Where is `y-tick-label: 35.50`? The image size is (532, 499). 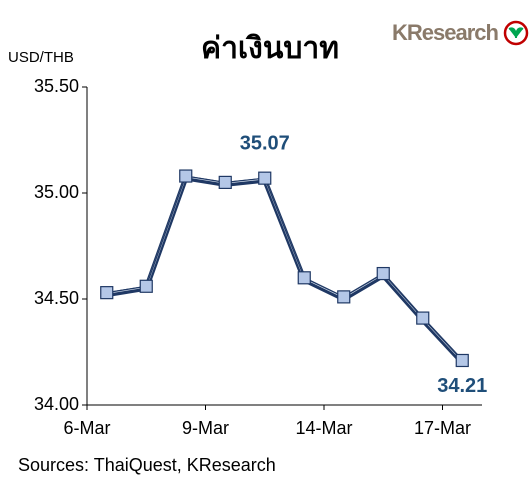 y-tick-label: 35.50 is located at coordinates (56, 86).